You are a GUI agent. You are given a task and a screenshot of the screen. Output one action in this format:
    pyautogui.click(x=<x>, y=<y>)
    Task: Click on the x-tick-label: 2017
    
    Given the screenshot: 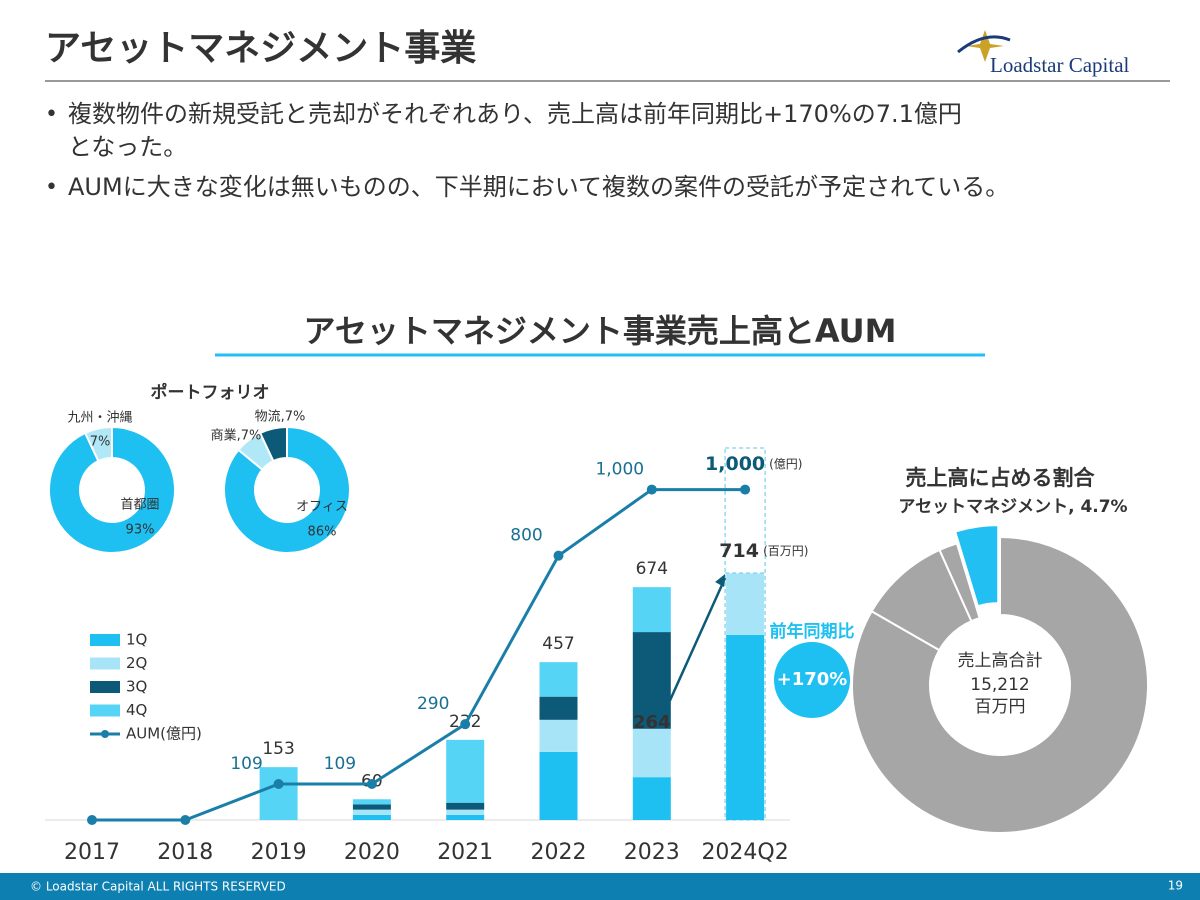 What is the action you would take?
    pyautogui.click(x=92, y=852)
    